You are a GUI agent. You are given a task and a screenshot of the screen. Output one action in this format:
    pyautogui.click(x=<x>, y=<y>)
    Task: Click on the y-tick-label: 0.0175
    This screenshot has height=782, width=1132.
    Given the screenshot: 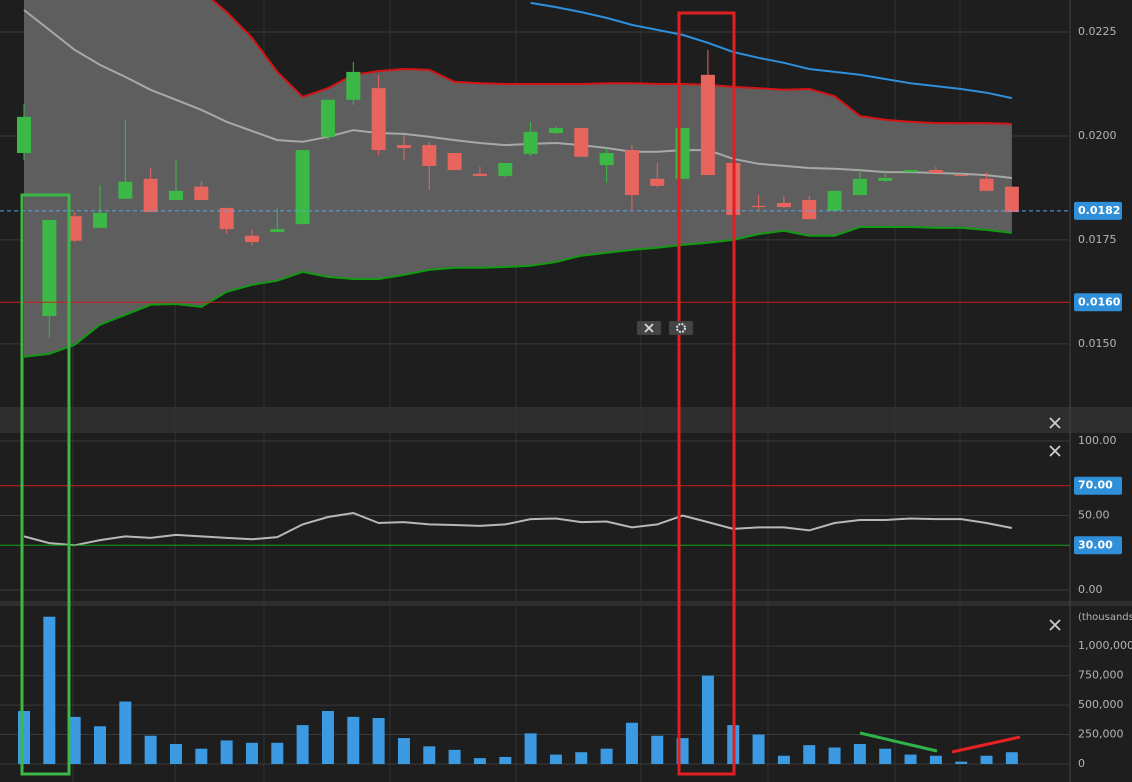 What is the action you would take?
    pyautogui.click(x=1097, y=239)
    